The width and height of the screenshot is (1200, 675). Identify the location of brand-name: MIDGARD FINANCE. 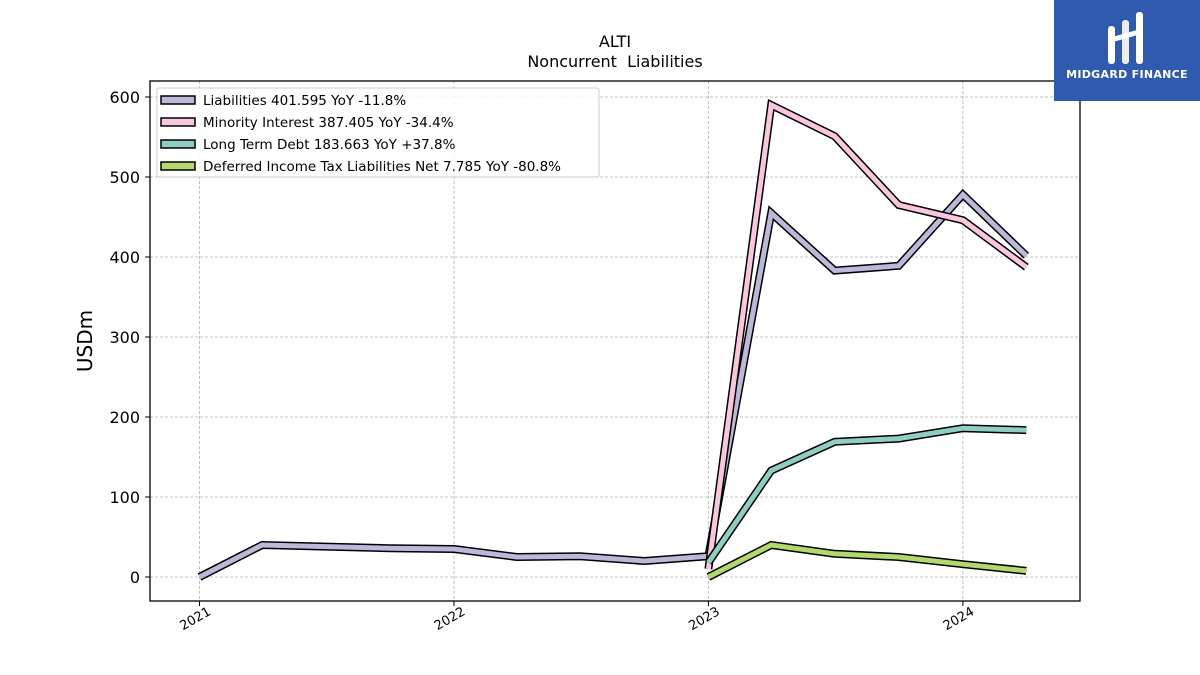
(1127, 74).